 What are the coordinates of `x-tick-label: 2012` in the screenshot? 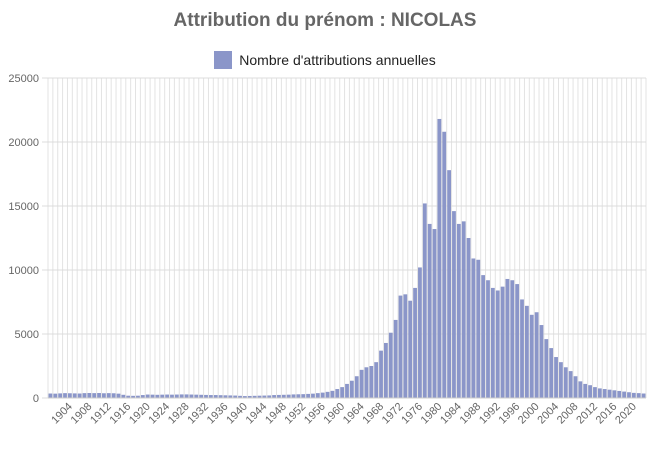 It's located at (587, 414).